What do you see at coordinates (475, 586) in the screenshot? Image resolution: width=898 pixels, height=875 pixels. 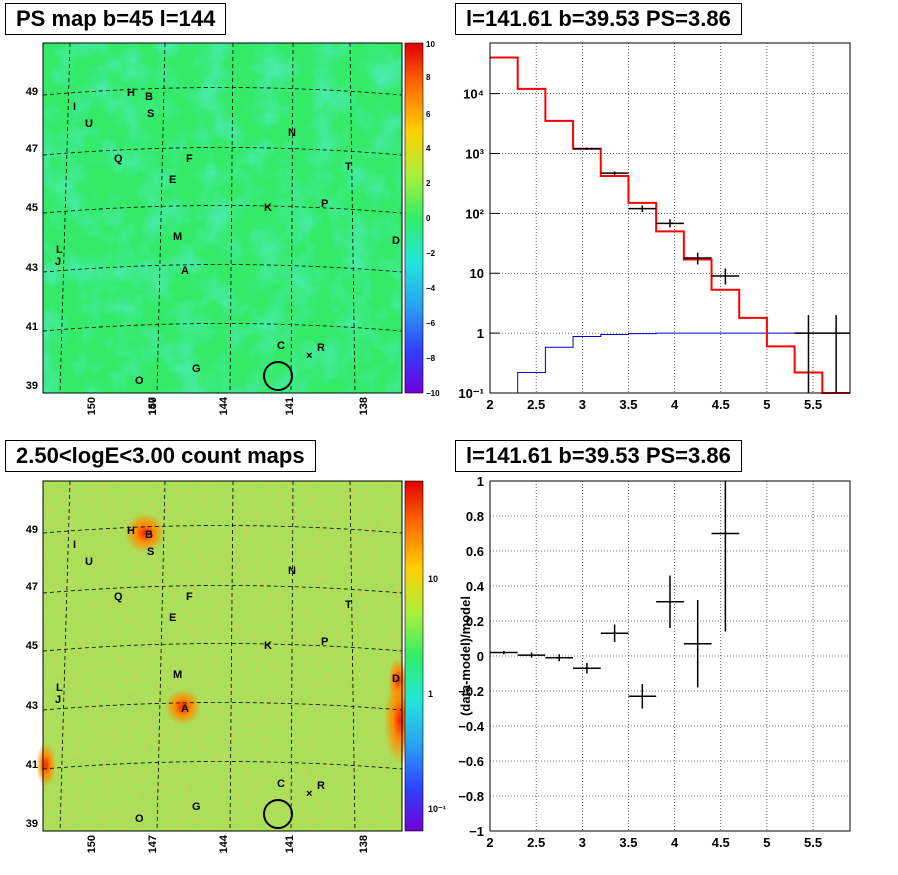 I see `y-tick-label: 0.4` at bounding box center [475, 586].